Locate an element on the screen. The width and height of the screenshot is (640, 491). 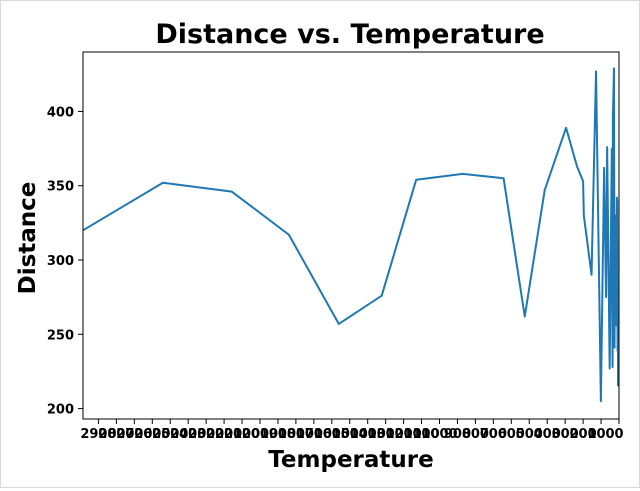
x-tick-label: 400 is located at coordinates (547, 434).